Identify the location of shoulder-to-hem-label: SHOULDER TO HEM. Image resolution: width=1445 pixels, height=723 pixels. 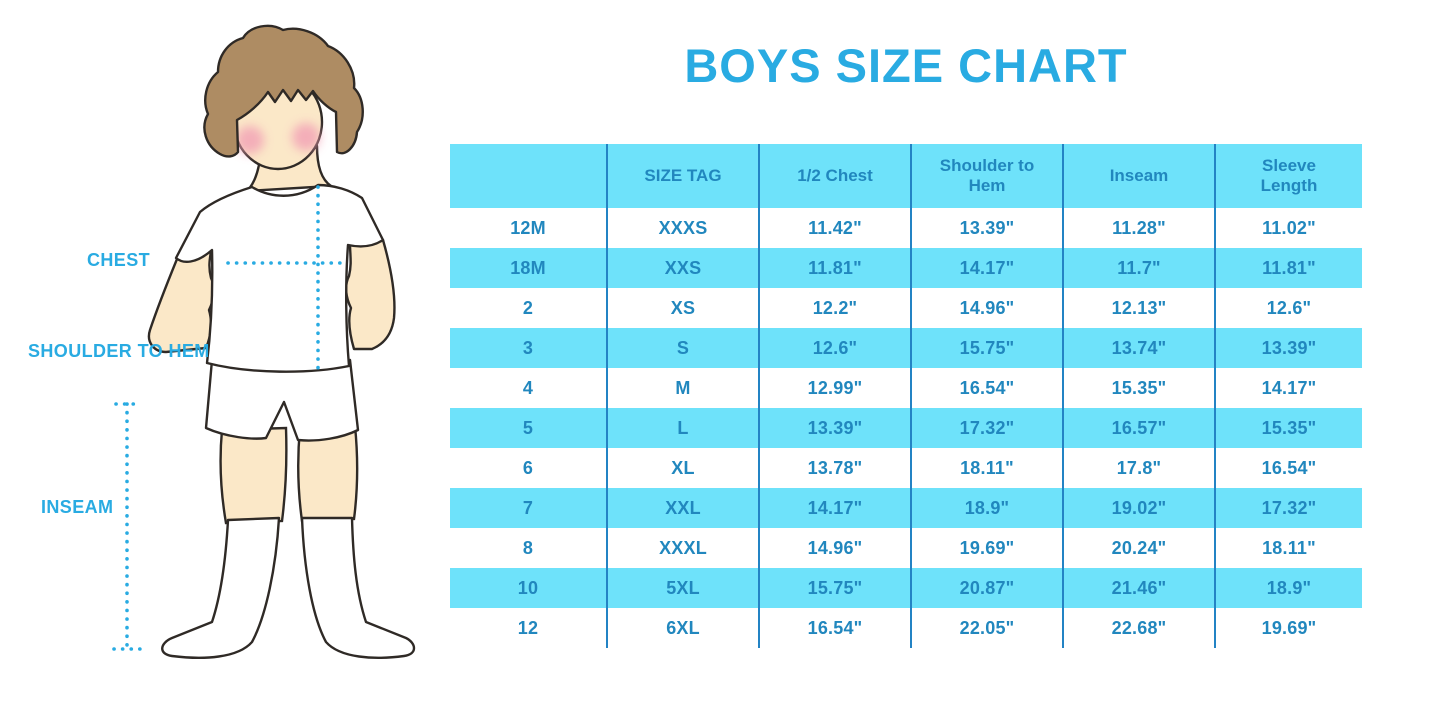
(119, 351).